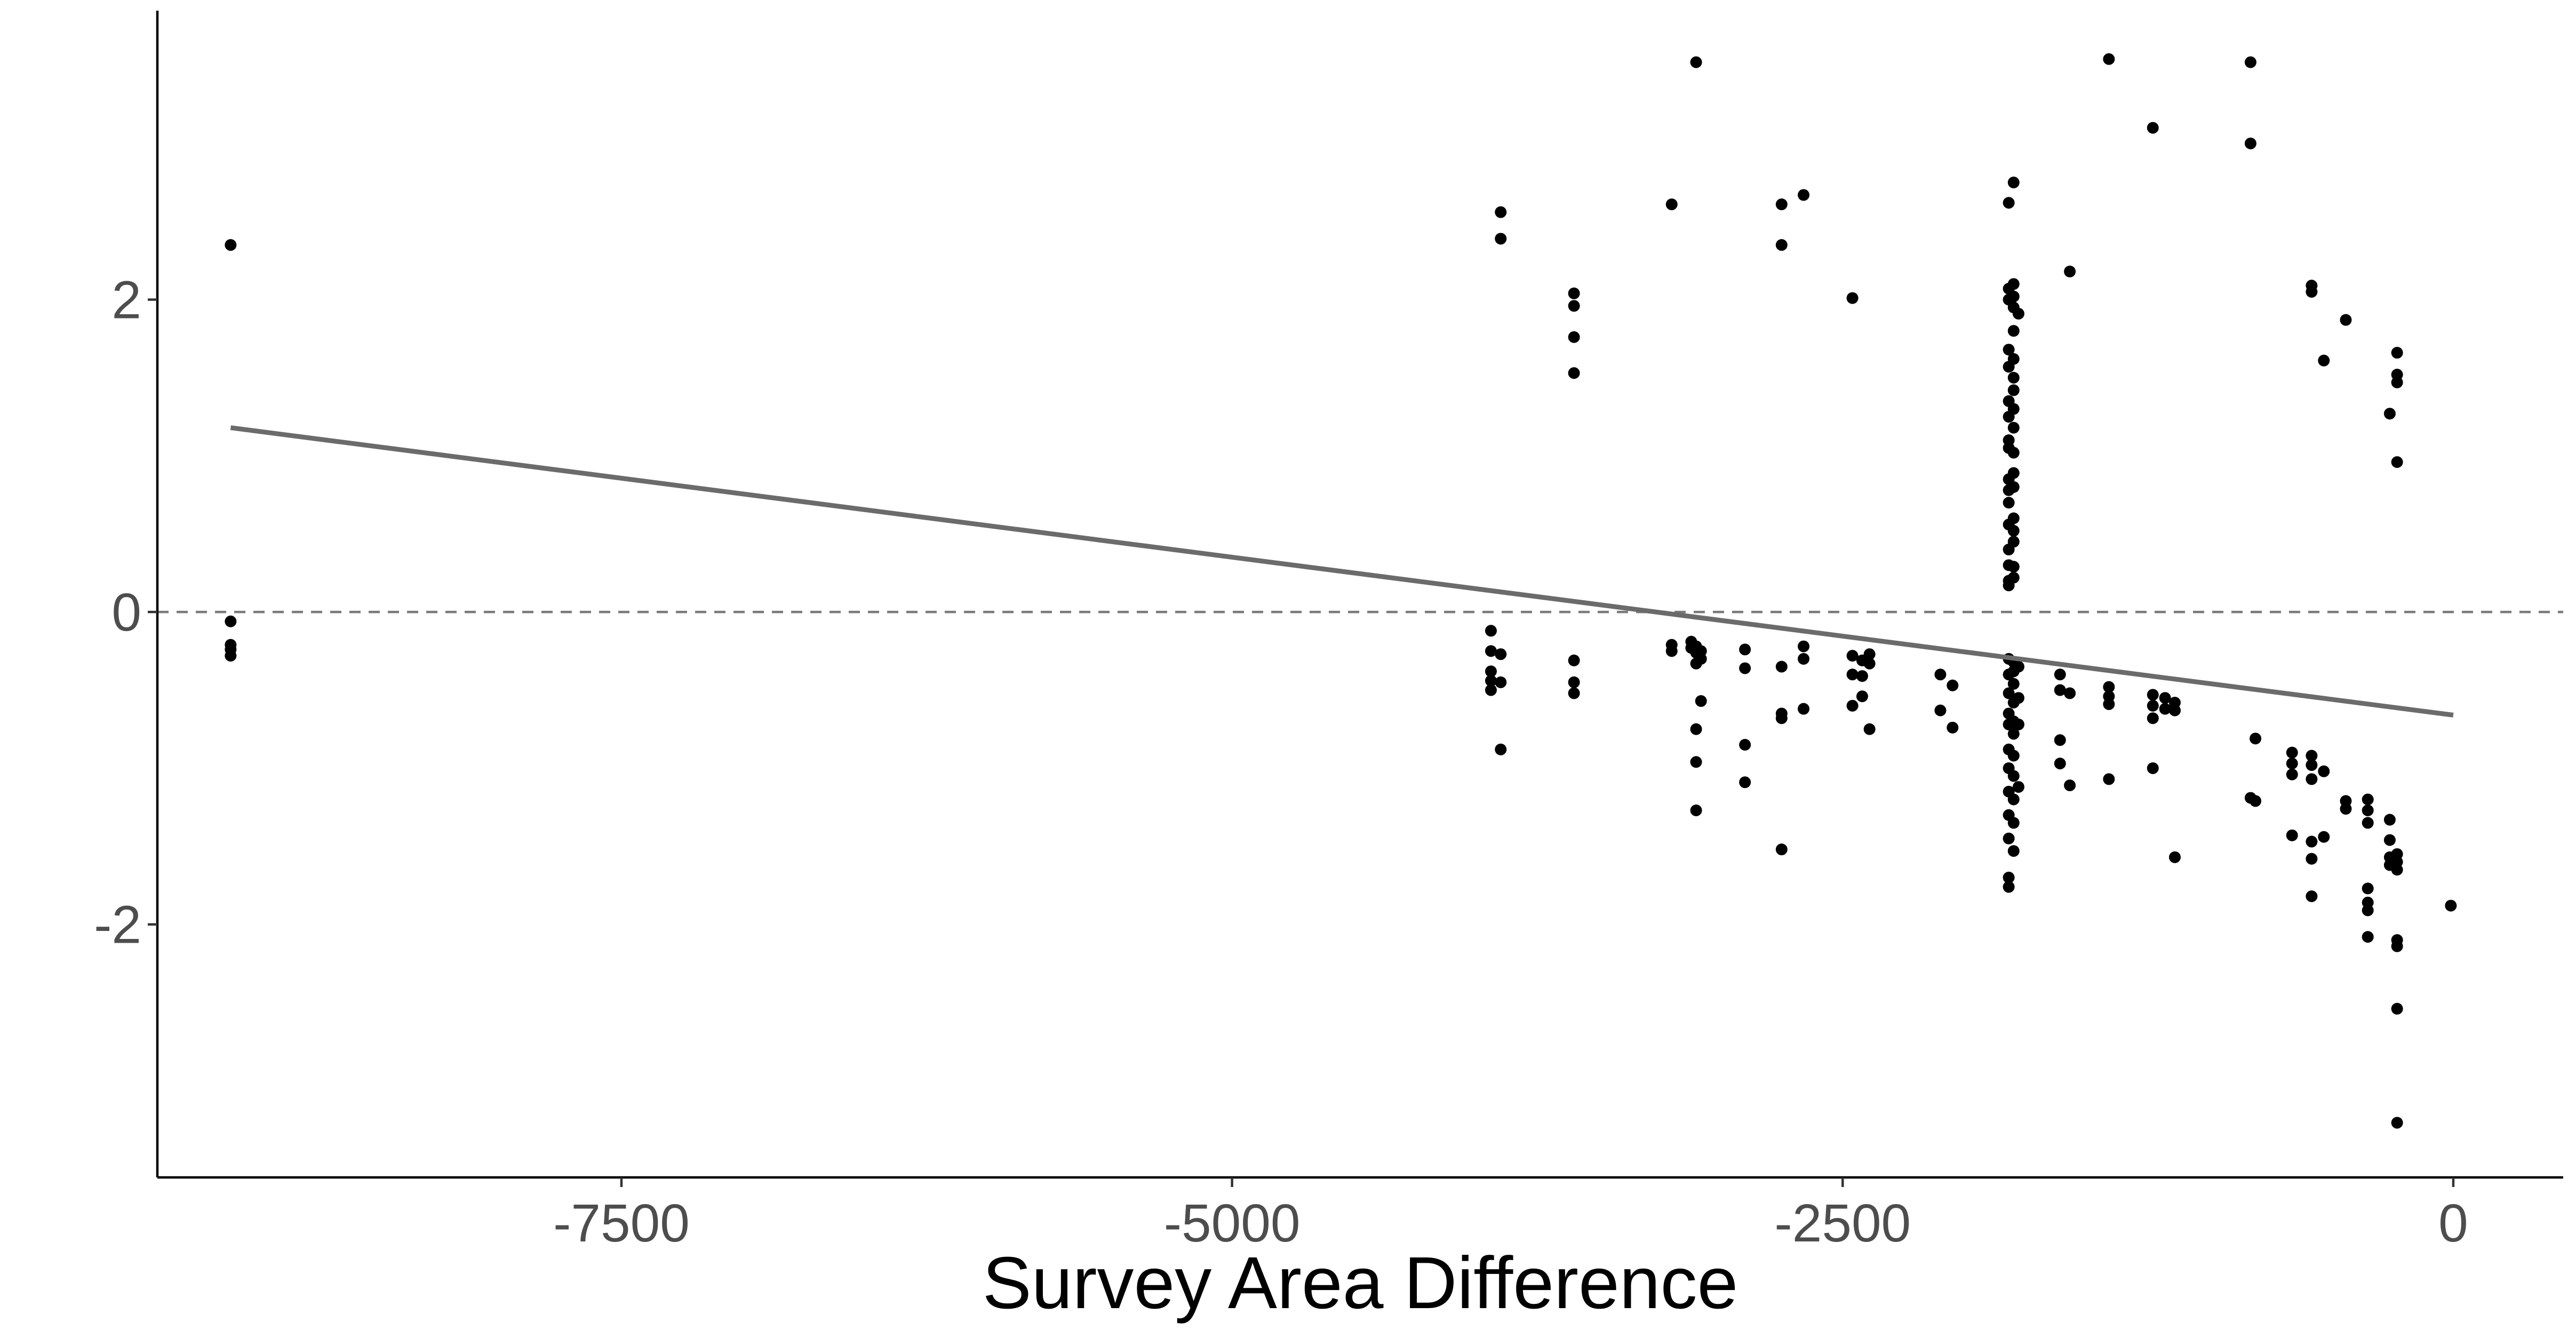 Image resolution: width=2576 pixels, height=1338 pixels. I want to click on x-tick-label: -2500, so click(1842, 1223).